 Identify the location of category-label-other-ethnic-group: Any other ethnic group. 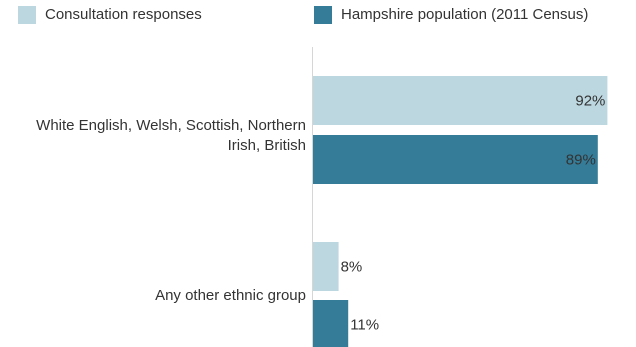
(230, 295).